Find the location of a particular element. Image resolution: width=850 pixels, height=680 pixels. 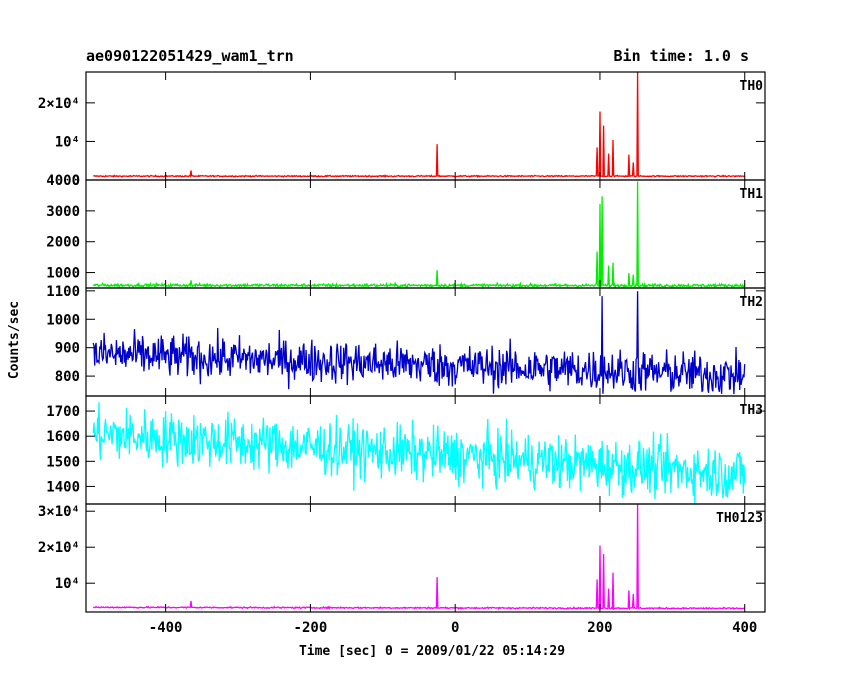

y-tick-label: 1500 is located at coordinates (63, 462).